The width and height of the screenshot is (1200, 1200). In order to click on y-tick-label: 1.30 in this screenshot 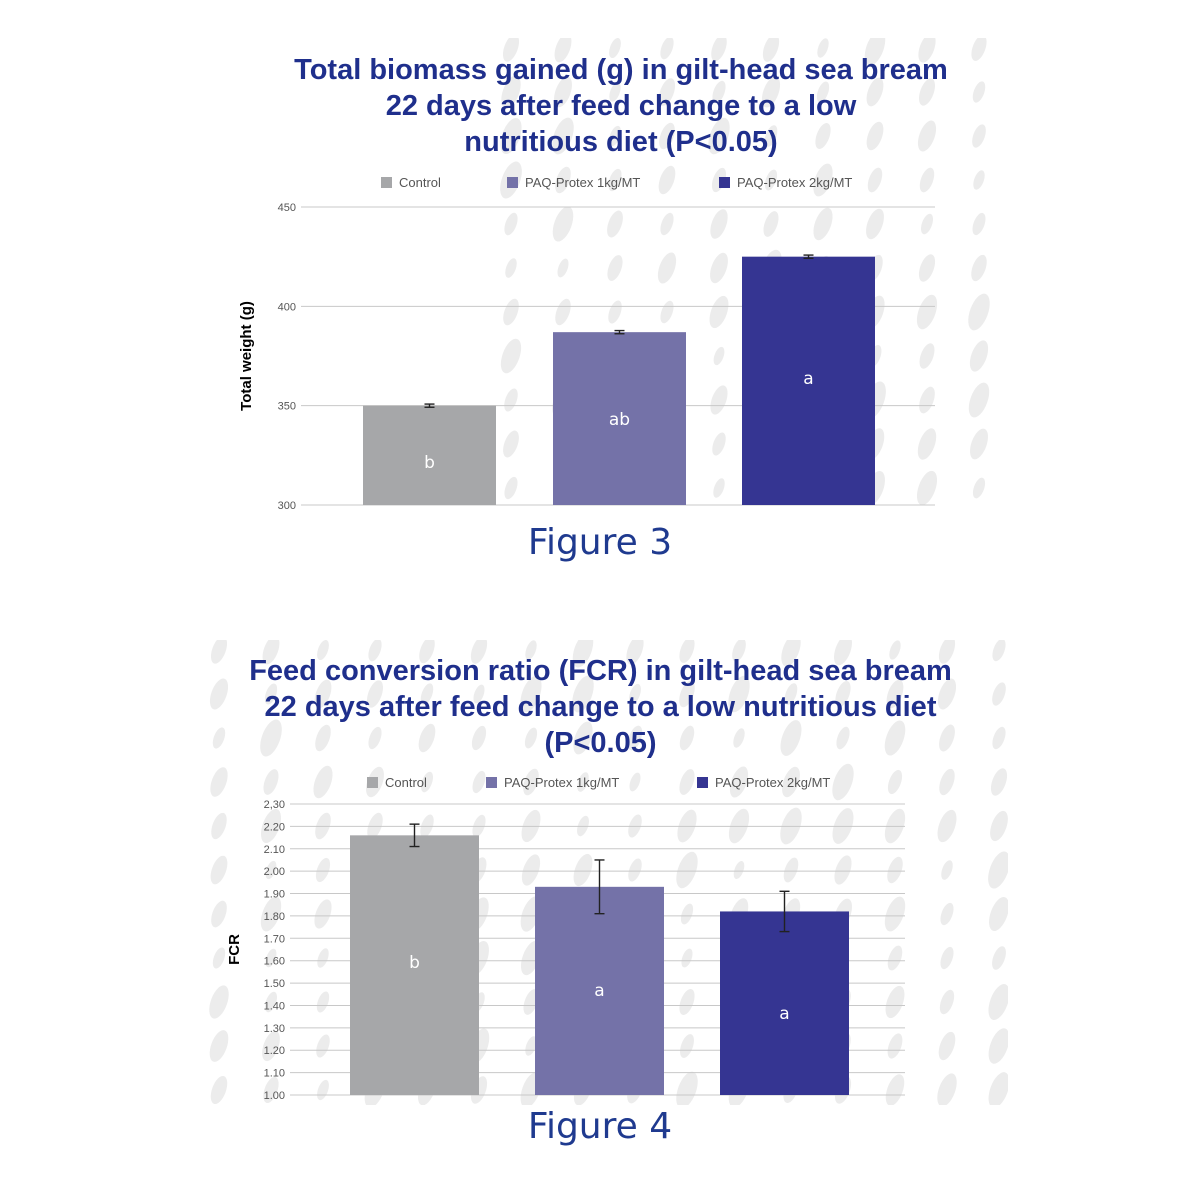, I will do `click(274, 1029)`.